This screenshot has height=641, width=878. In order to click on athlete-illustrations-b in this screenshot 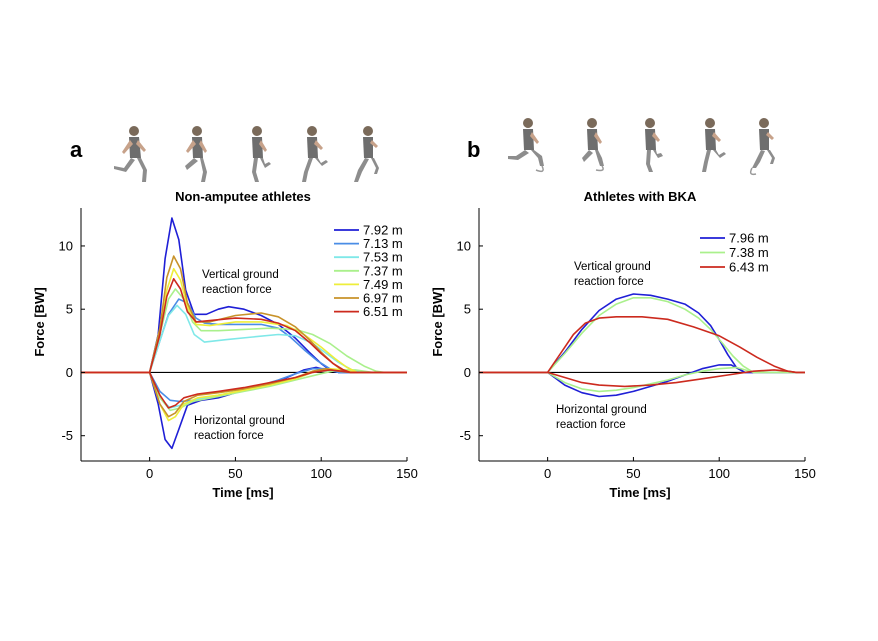, I will do `click(641, 147)`.